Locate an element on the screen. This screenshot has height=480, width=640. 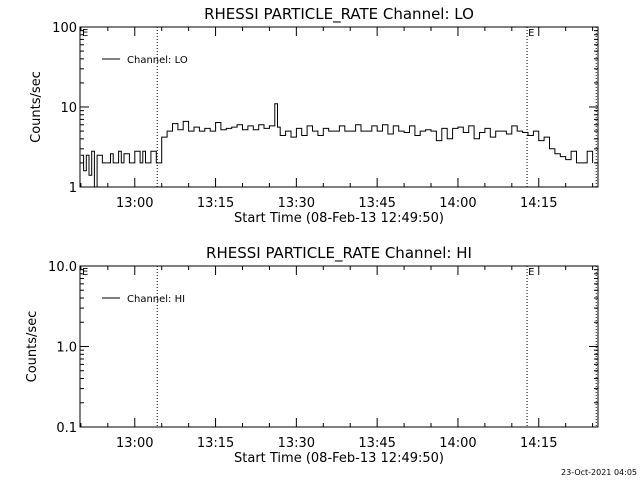
series-line is located at coordinates (337, 145).